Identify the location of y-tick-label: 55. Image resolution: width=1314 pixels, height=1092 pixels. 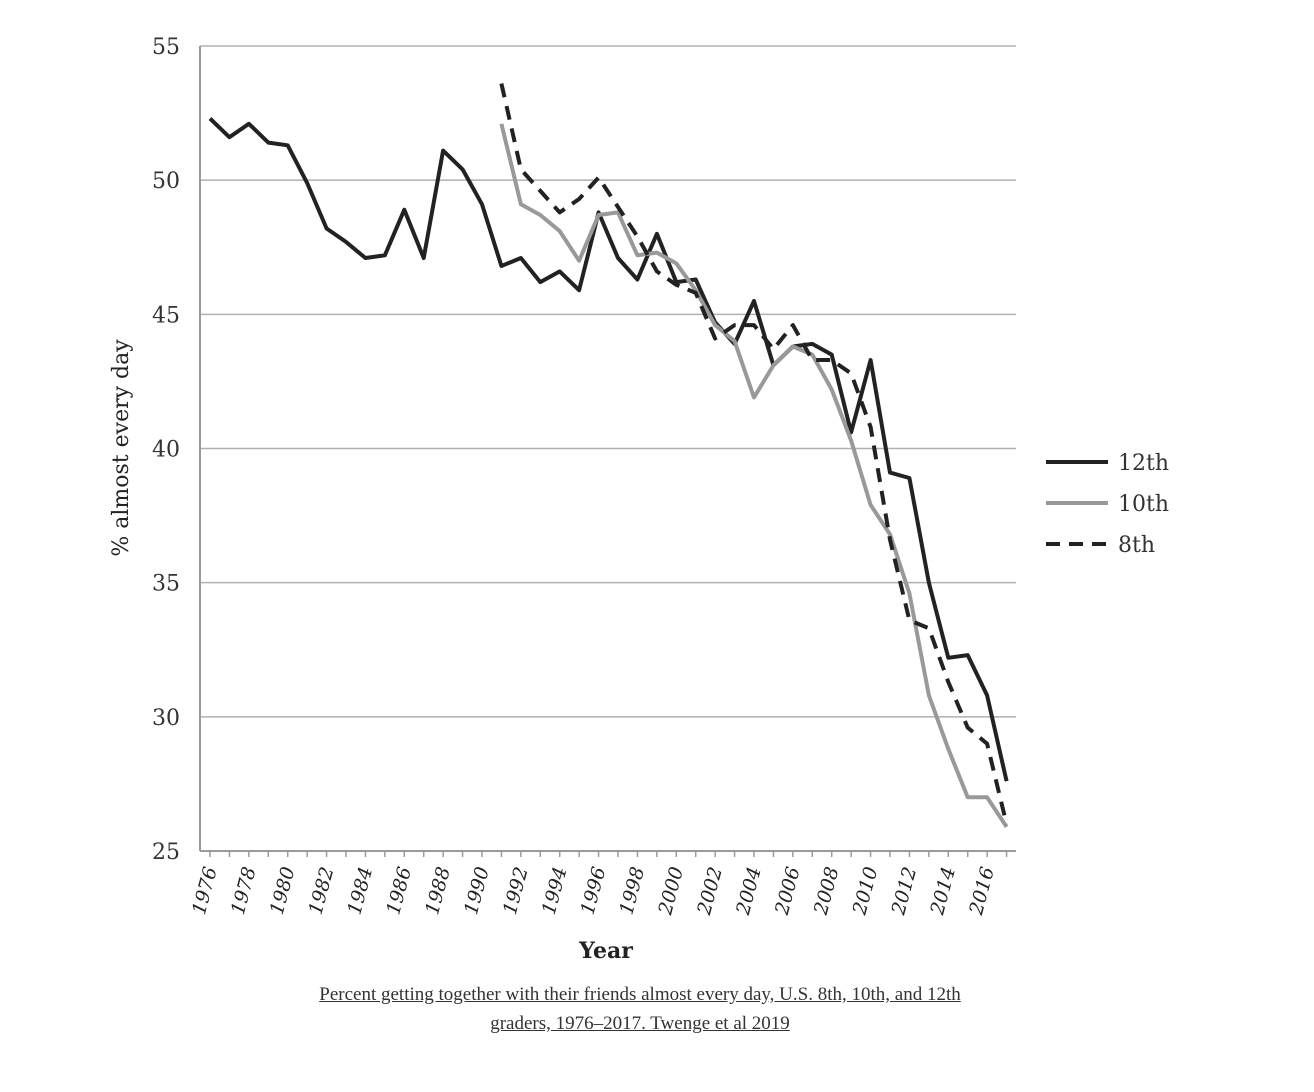
(166, 47).